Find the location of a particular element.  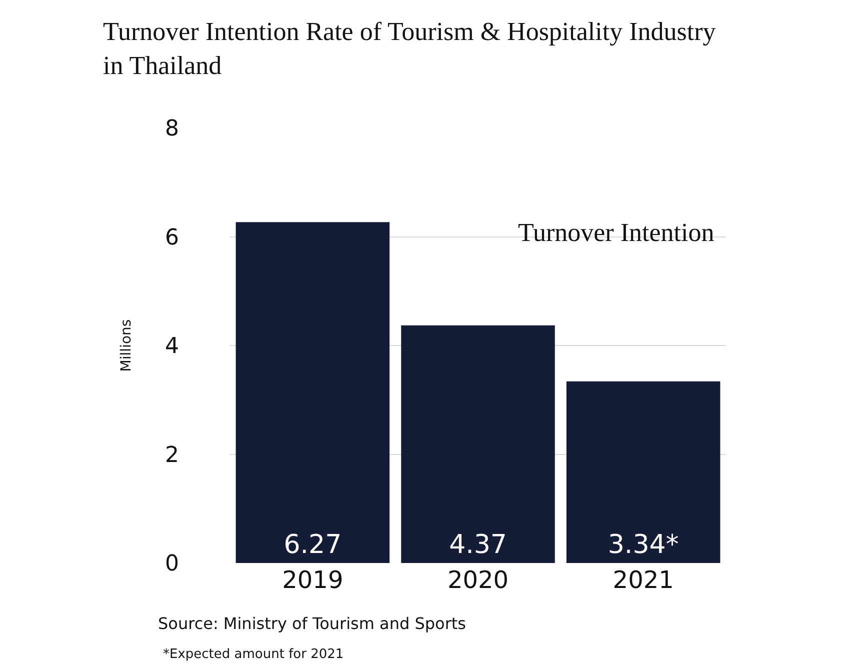

x-tick-label: 2019 is located at coordinates (313, 580).